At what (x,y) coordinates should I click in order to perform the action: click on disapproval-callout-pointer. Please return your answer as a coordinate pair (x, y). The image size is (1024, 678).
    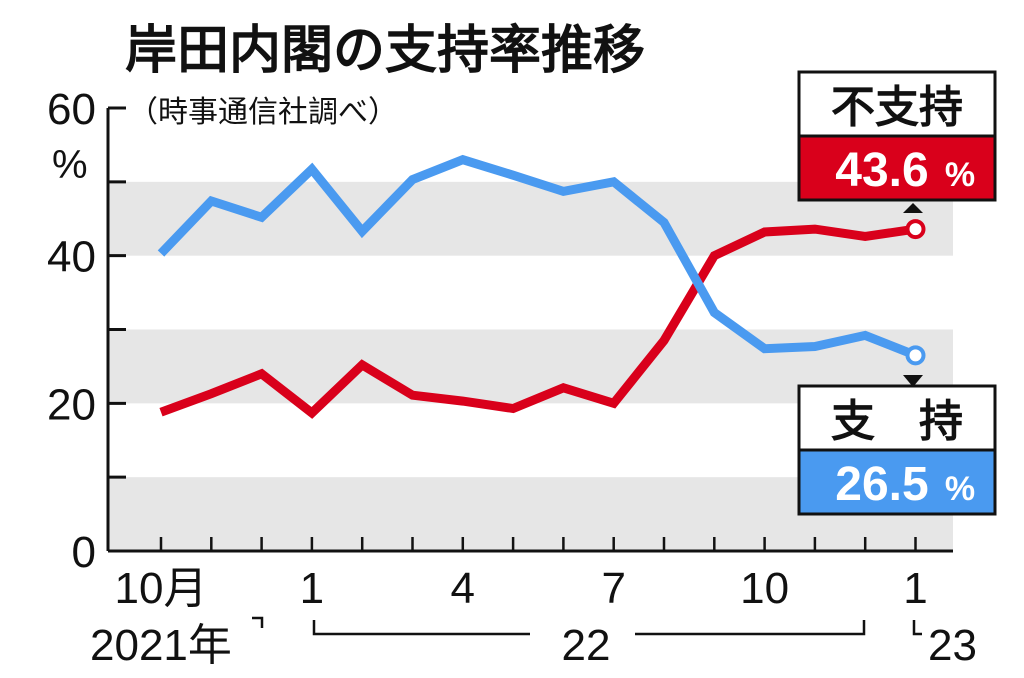
    Looking at the image, I should click on (913, 208).